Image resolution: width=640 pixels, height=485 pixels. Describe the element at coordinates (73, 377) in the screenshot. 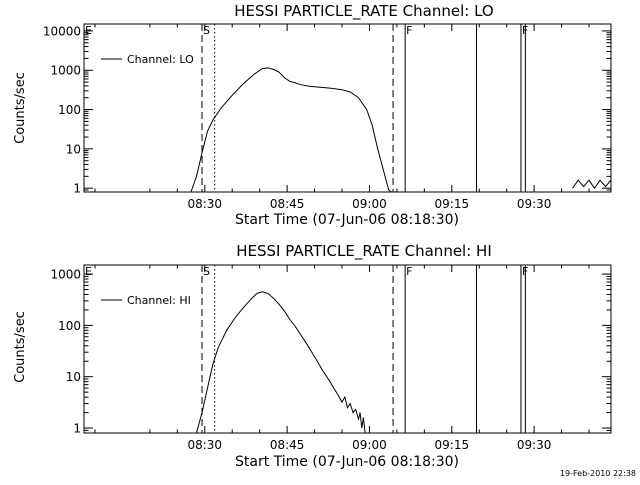

I see `y-tick-label-hi-1: 10` at that location.